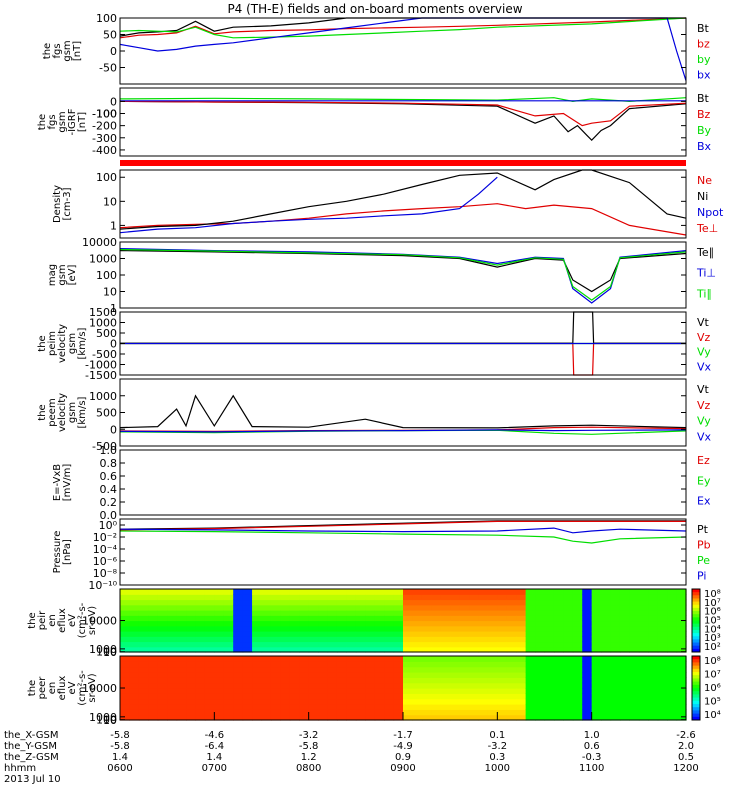  What do you see at coordinates (67, 483) in the screenshot?
I see `y-axis-label: [mV/m]` at bounding box center [67, 483].